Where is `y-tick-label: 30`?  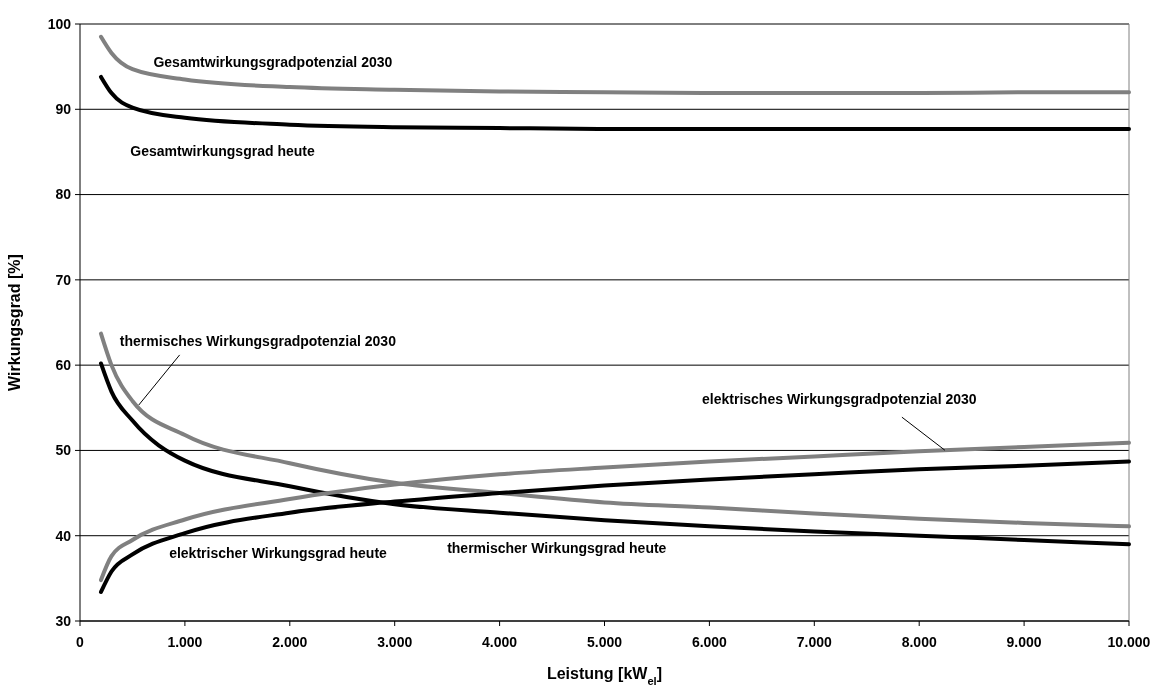 y-tick-label: 30 is located at coordinates (63, 620).